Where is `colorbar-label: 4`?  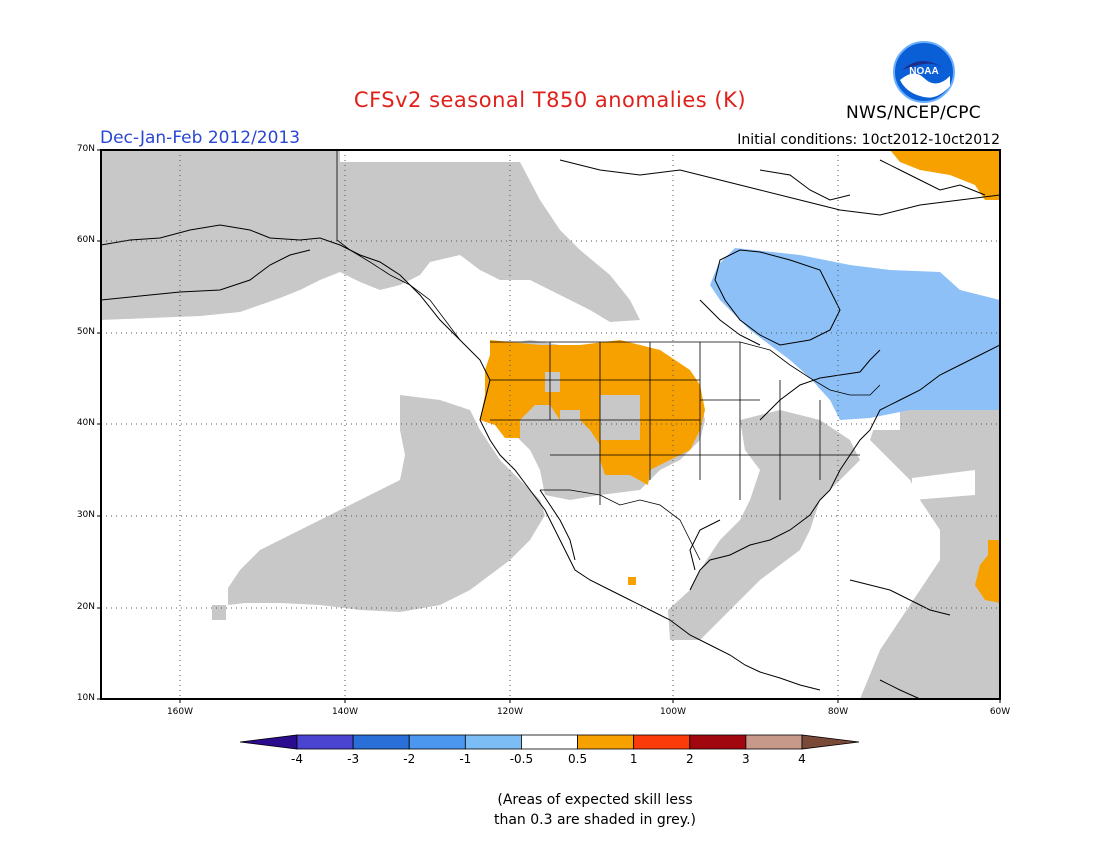 colorbar-label: 4 is located at coordinates (802, 759).